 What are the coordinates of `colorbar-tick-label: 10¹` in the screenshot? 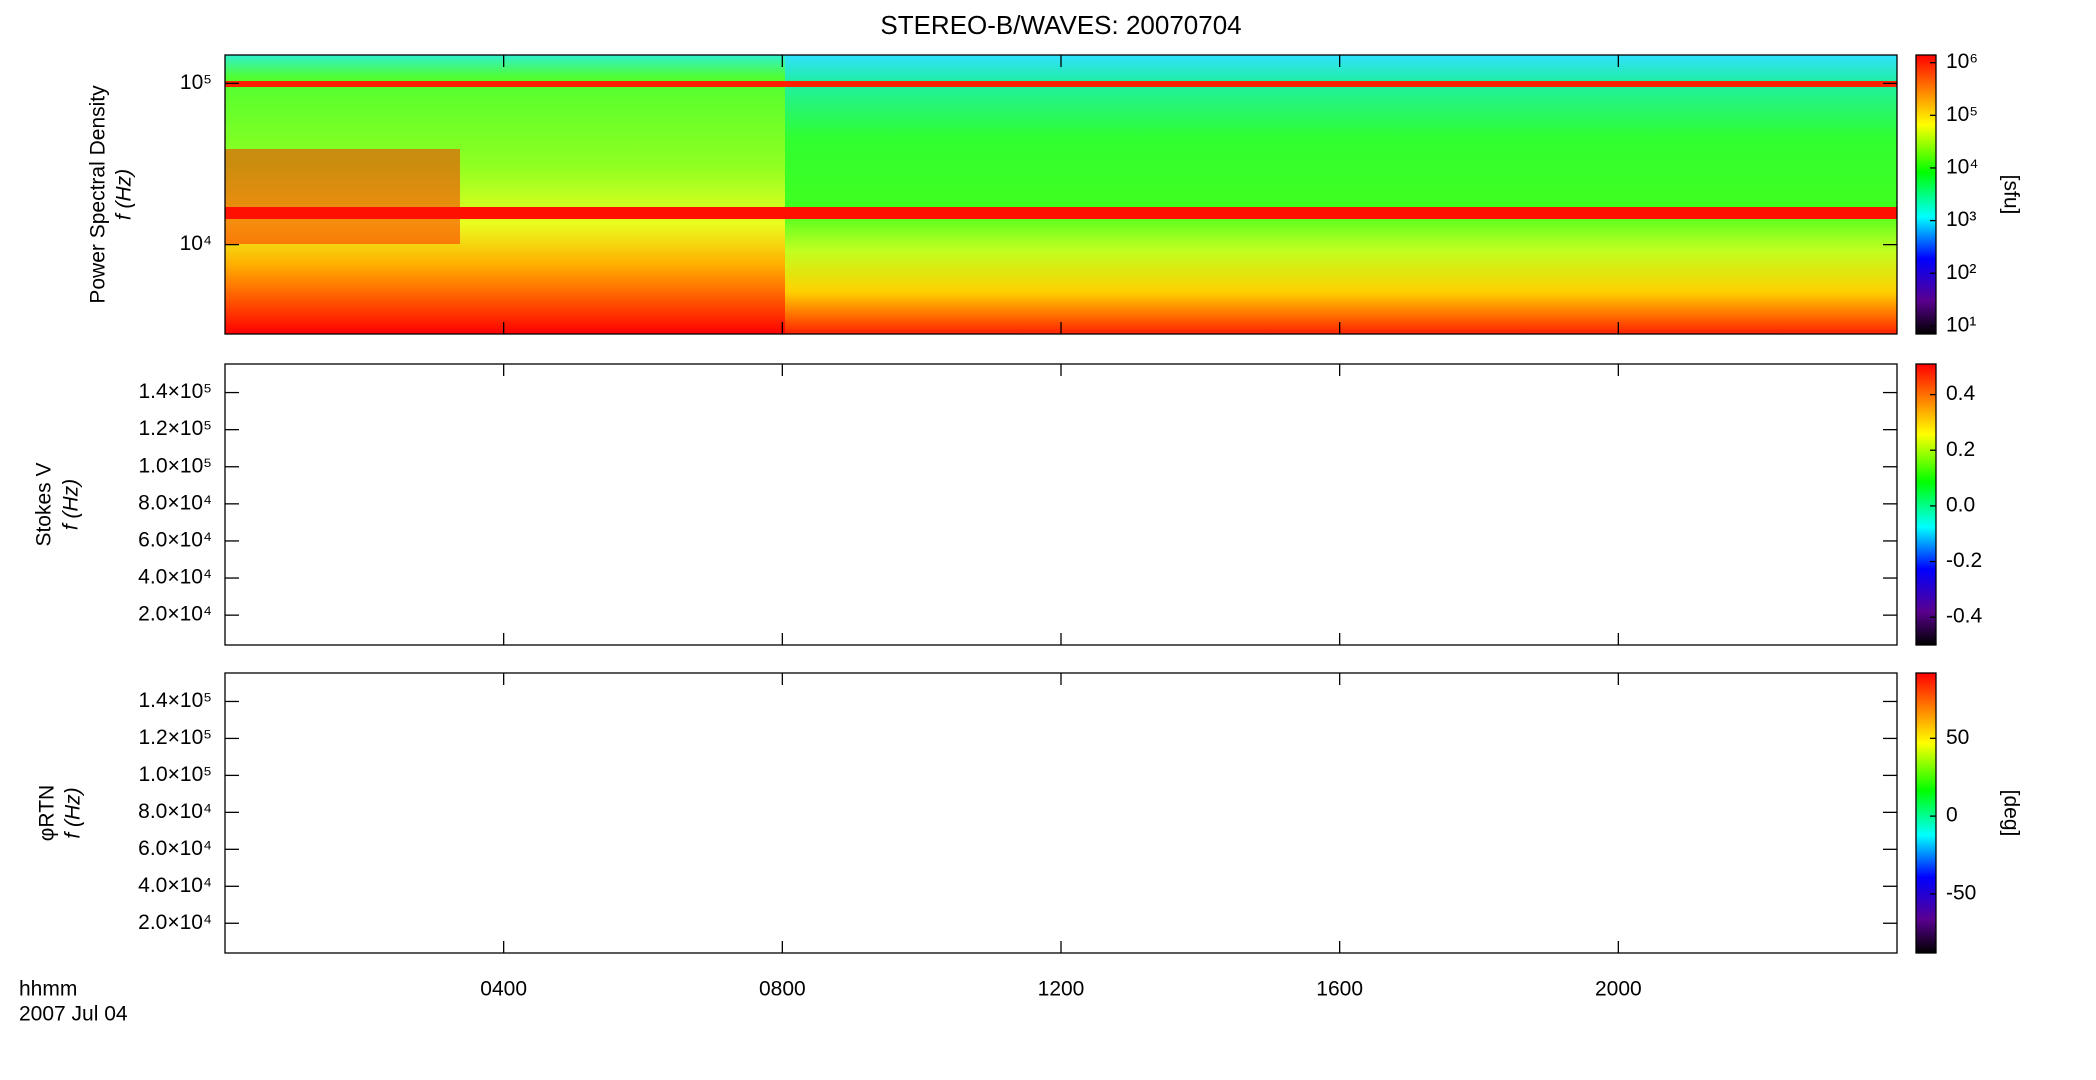 It's located at (1961, 324).